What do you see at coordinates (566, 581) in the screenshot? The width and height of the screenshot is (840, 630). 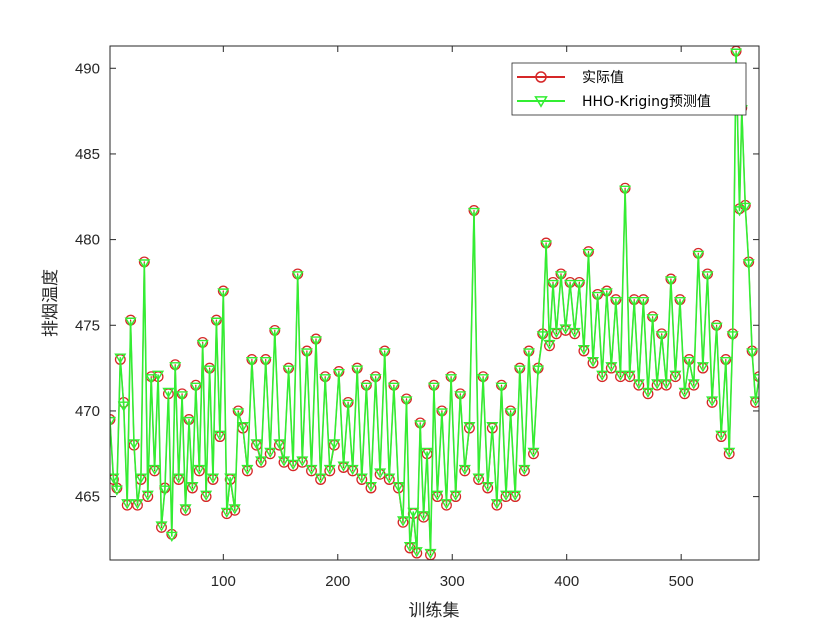 I see `x-tick-label: 400` at bounding box center [566, 581].